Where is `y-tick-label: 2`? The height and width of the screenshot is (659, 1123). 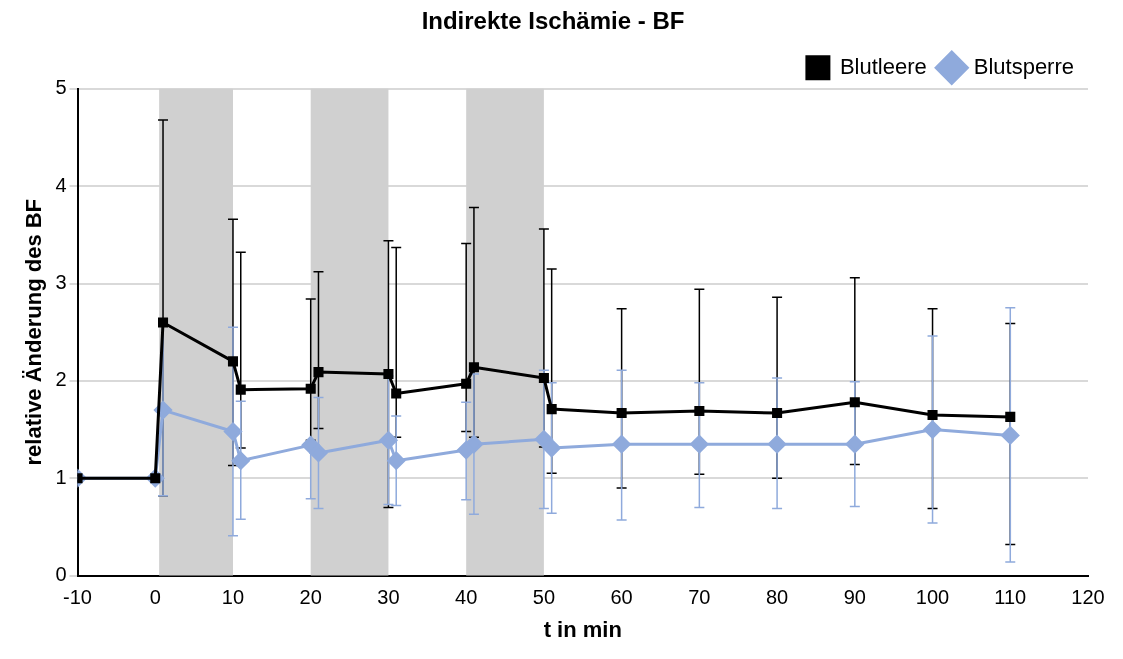 y-tick-label: 2 is located at coordinates (61, 379).